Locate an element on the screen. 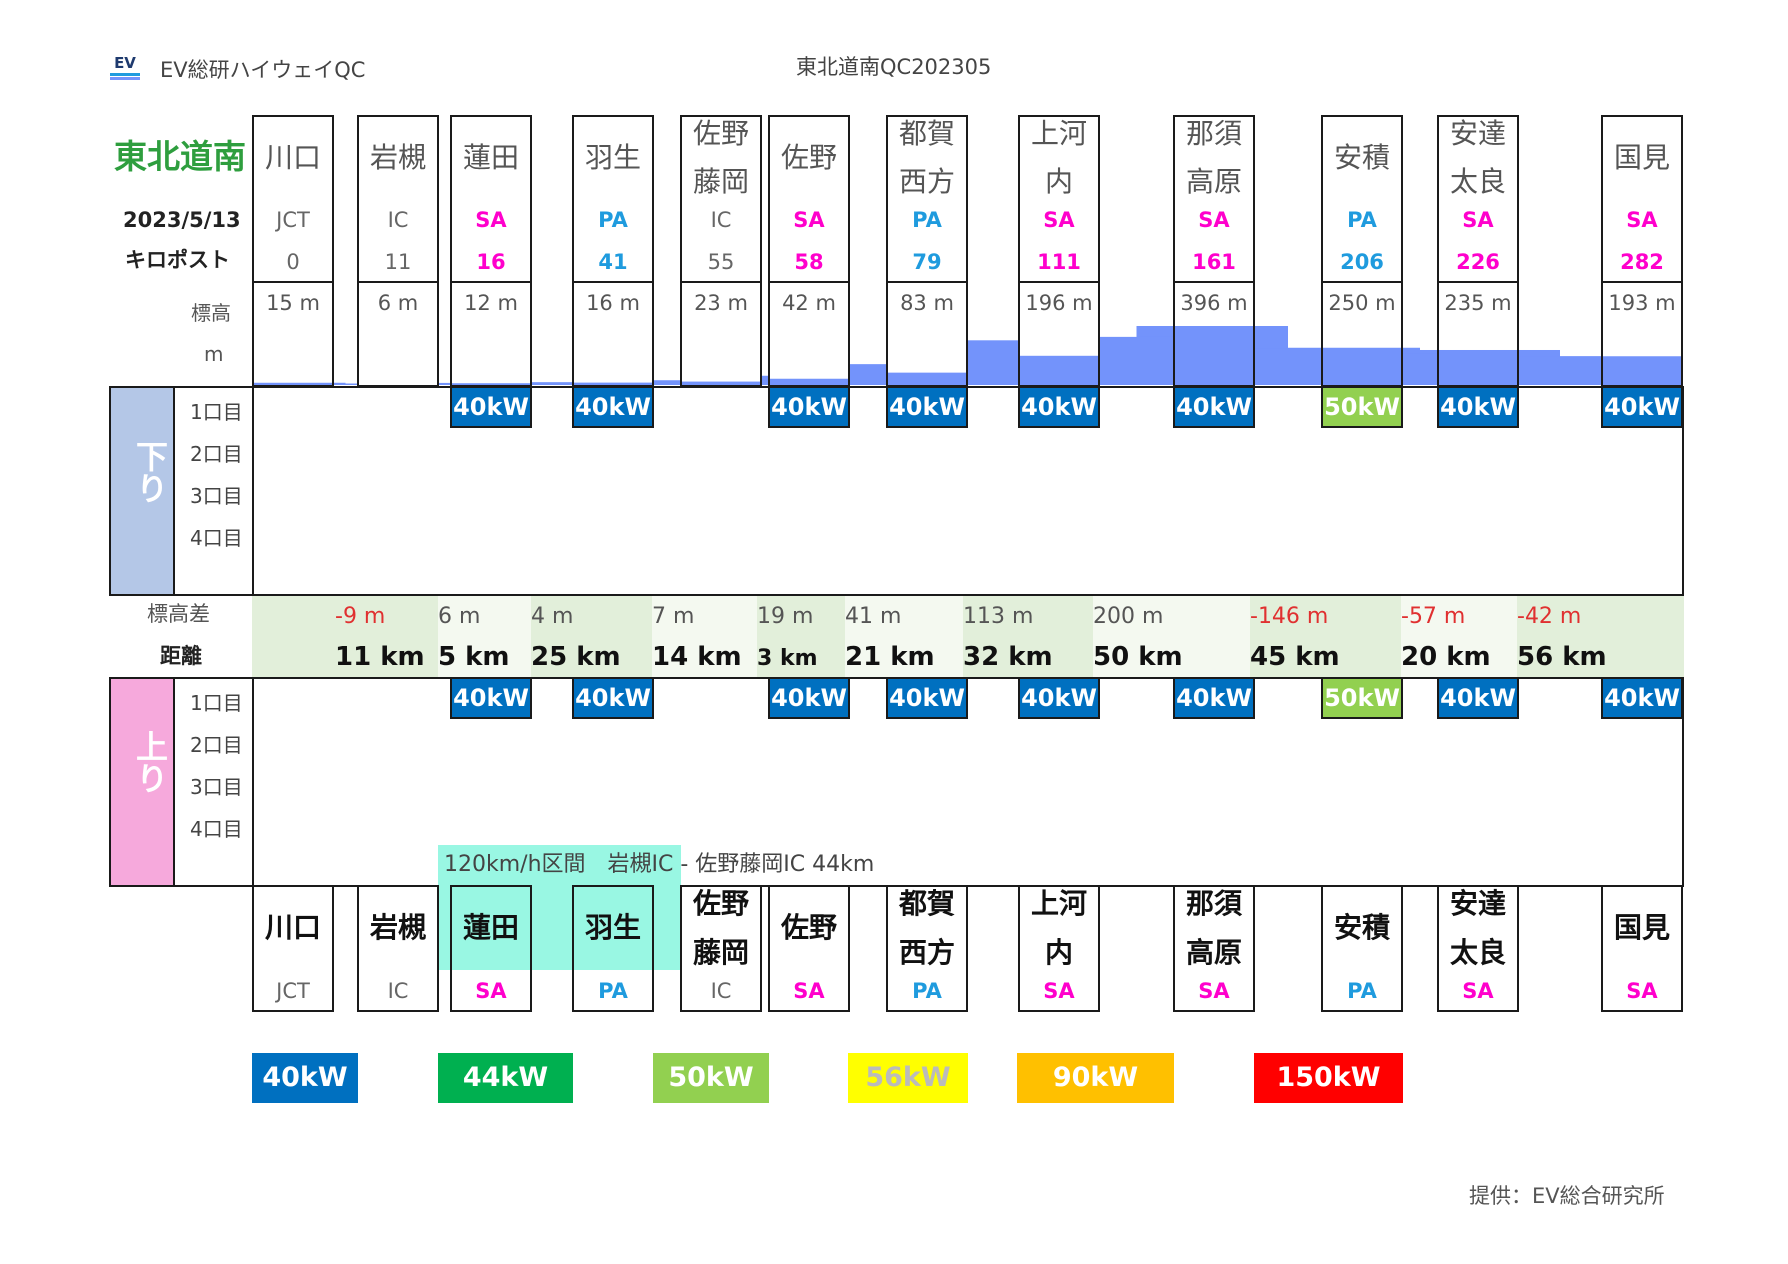 The height and width of the screenshot is (1264, 1788). station-kilopost: 282 is located at coordinates (1642, 262).